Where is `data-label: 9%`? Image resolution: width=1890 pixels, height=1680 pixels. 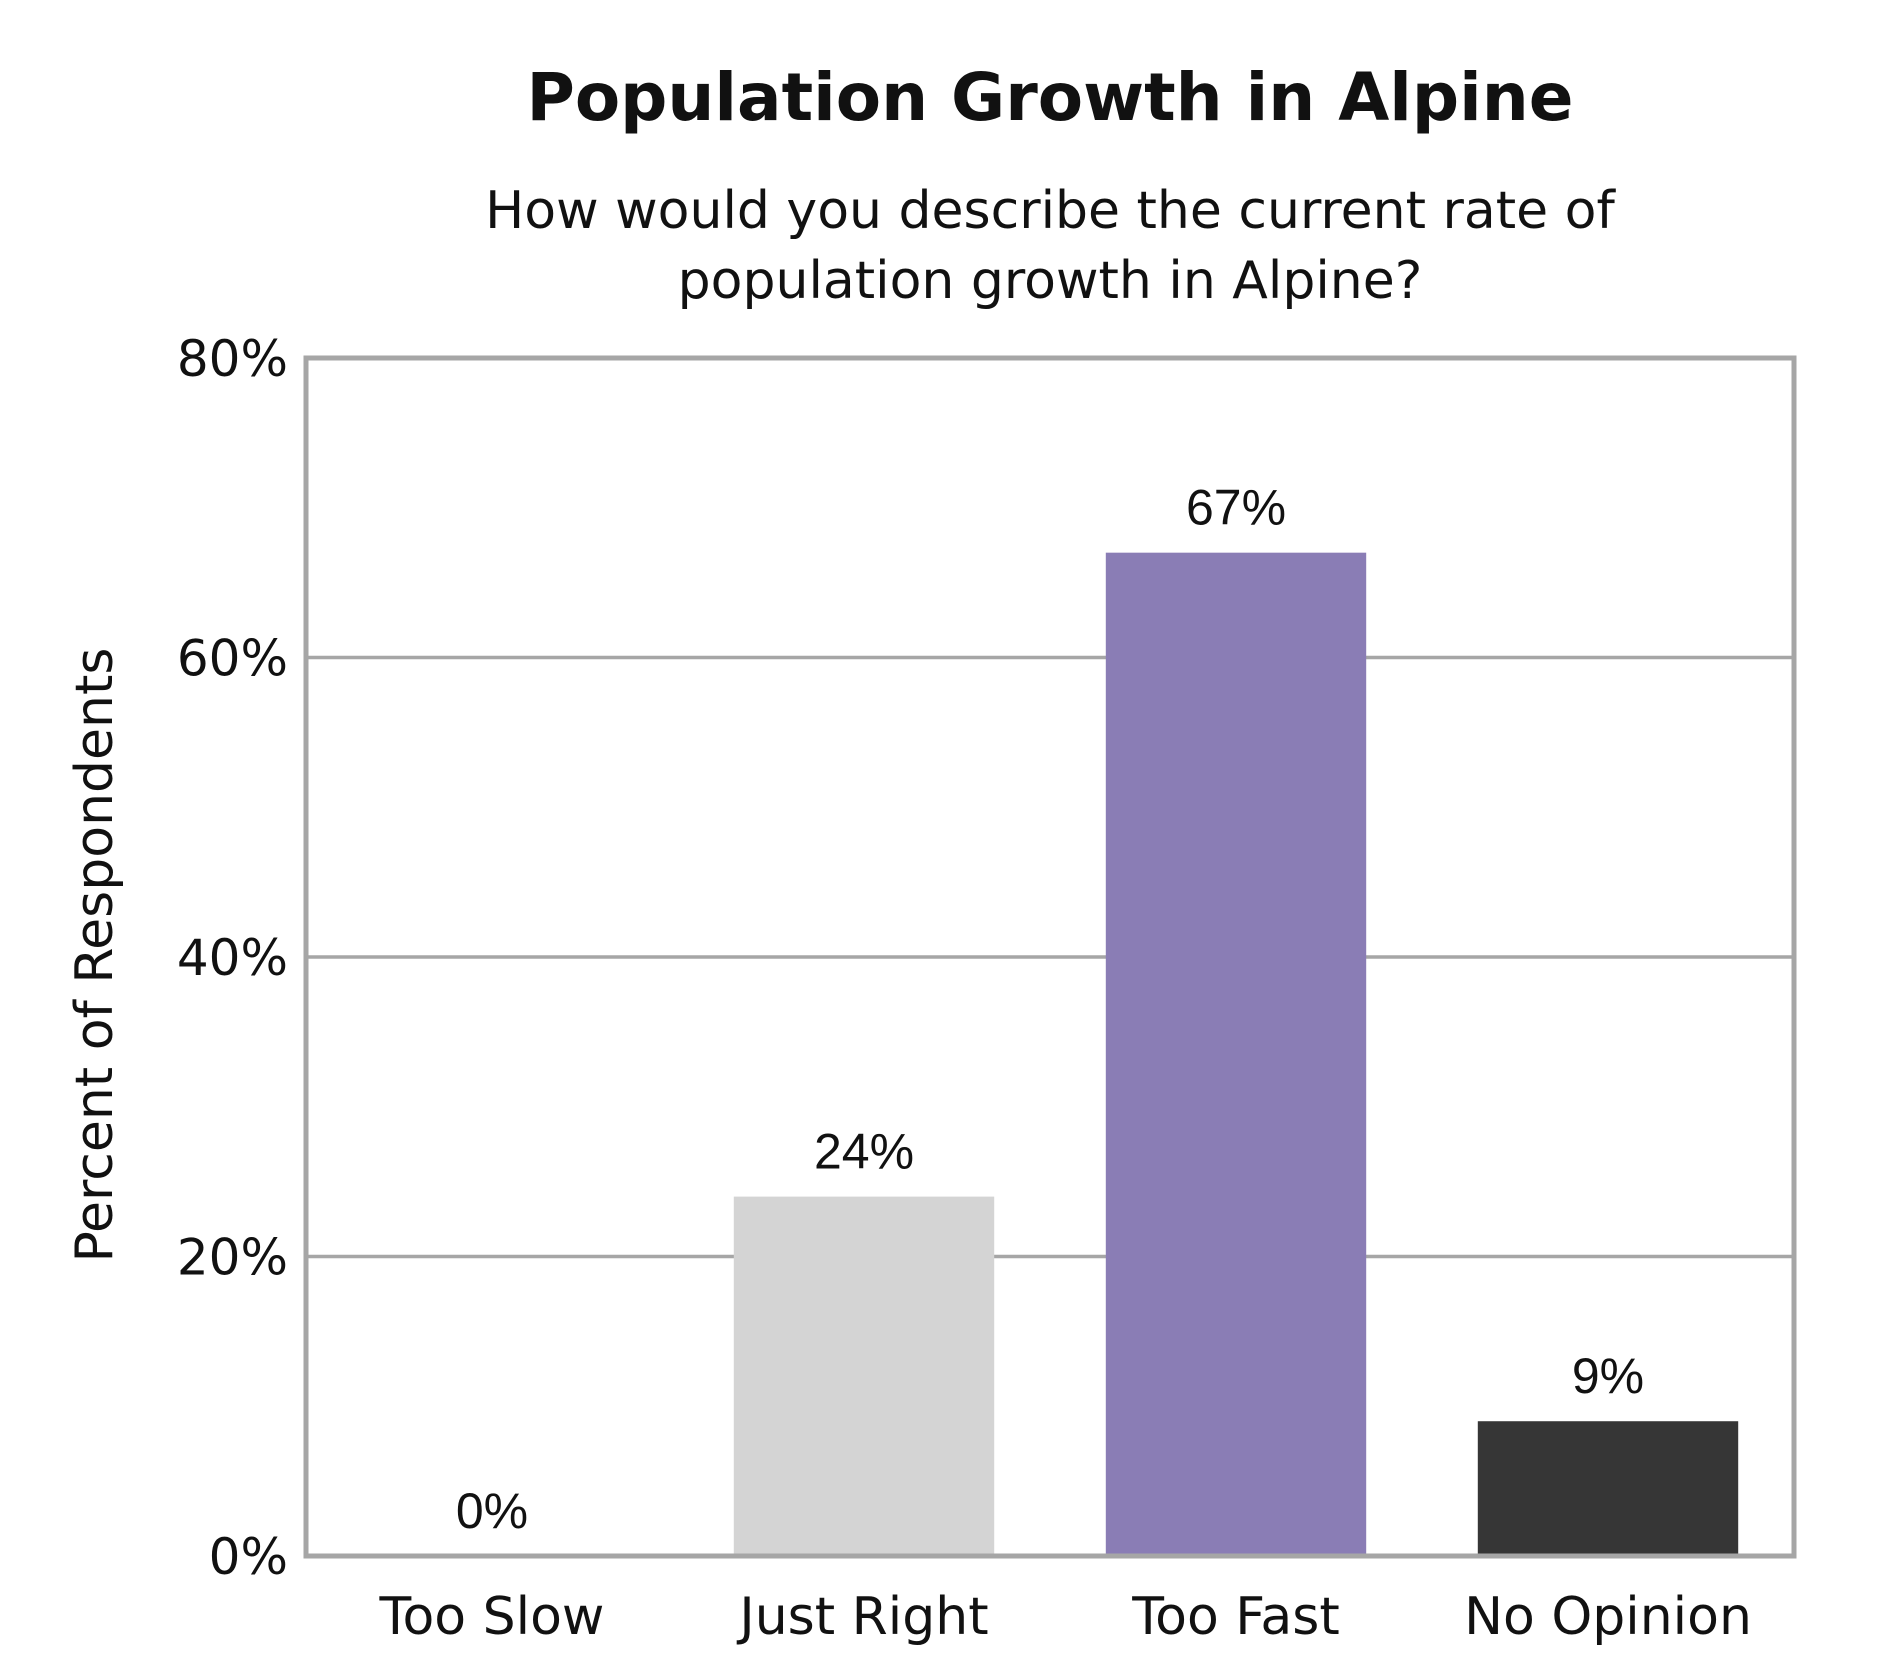 data-label: 9% is located at coordinates (1608, 1376).